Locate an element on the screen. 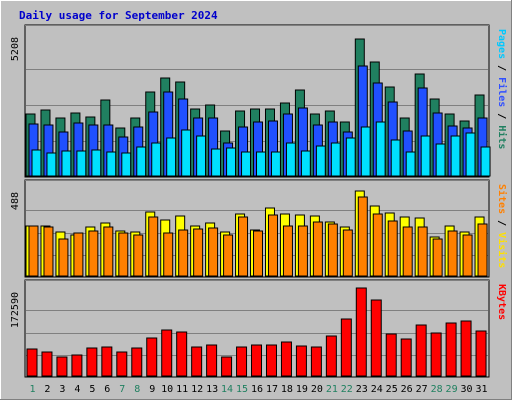 This screenshot has width=512, height=400. x-tick-label-day-22: 22 is located at coordinates (347, 389).